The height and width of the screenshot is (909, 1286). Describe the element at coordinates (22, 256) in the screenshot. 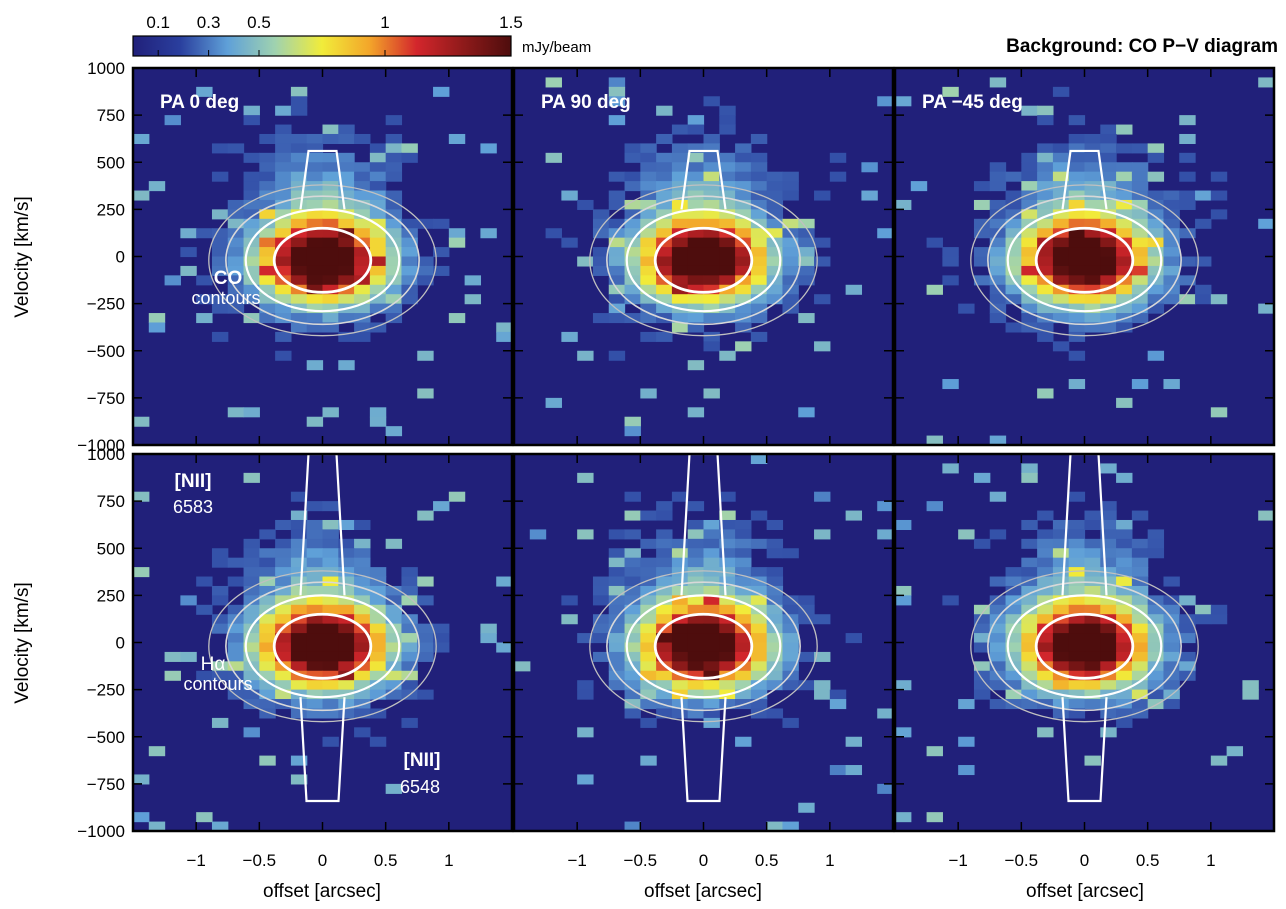

I see `ylabel-top: Velocity [km/s]` at that location.